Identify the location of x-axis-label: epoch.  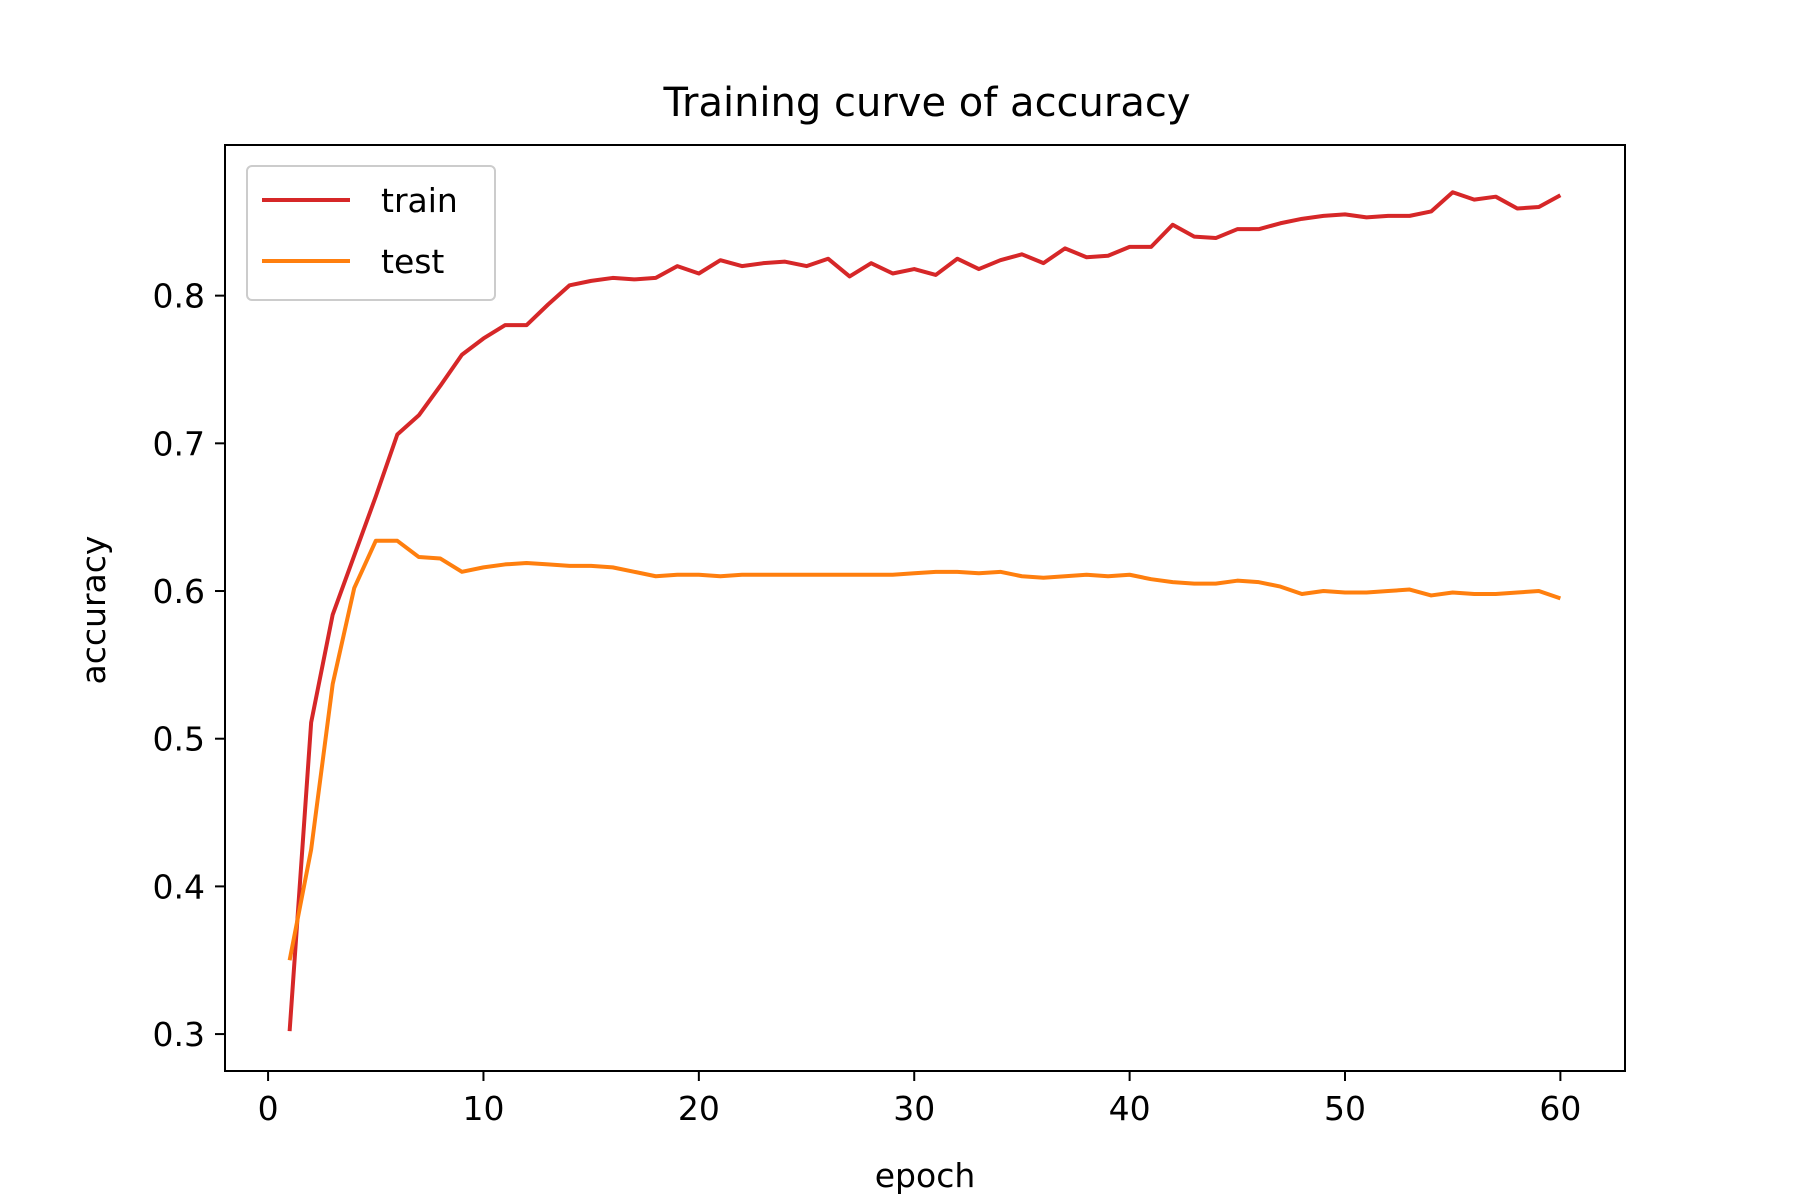
(925, 1175).